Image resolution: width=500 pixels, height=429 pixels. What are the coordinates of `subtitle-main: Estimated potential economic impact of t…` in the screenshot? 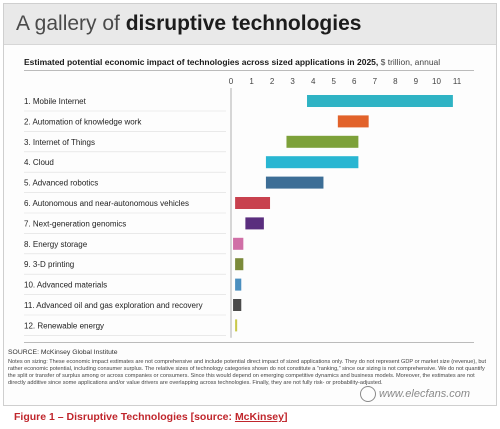 It's located at (201, 62).